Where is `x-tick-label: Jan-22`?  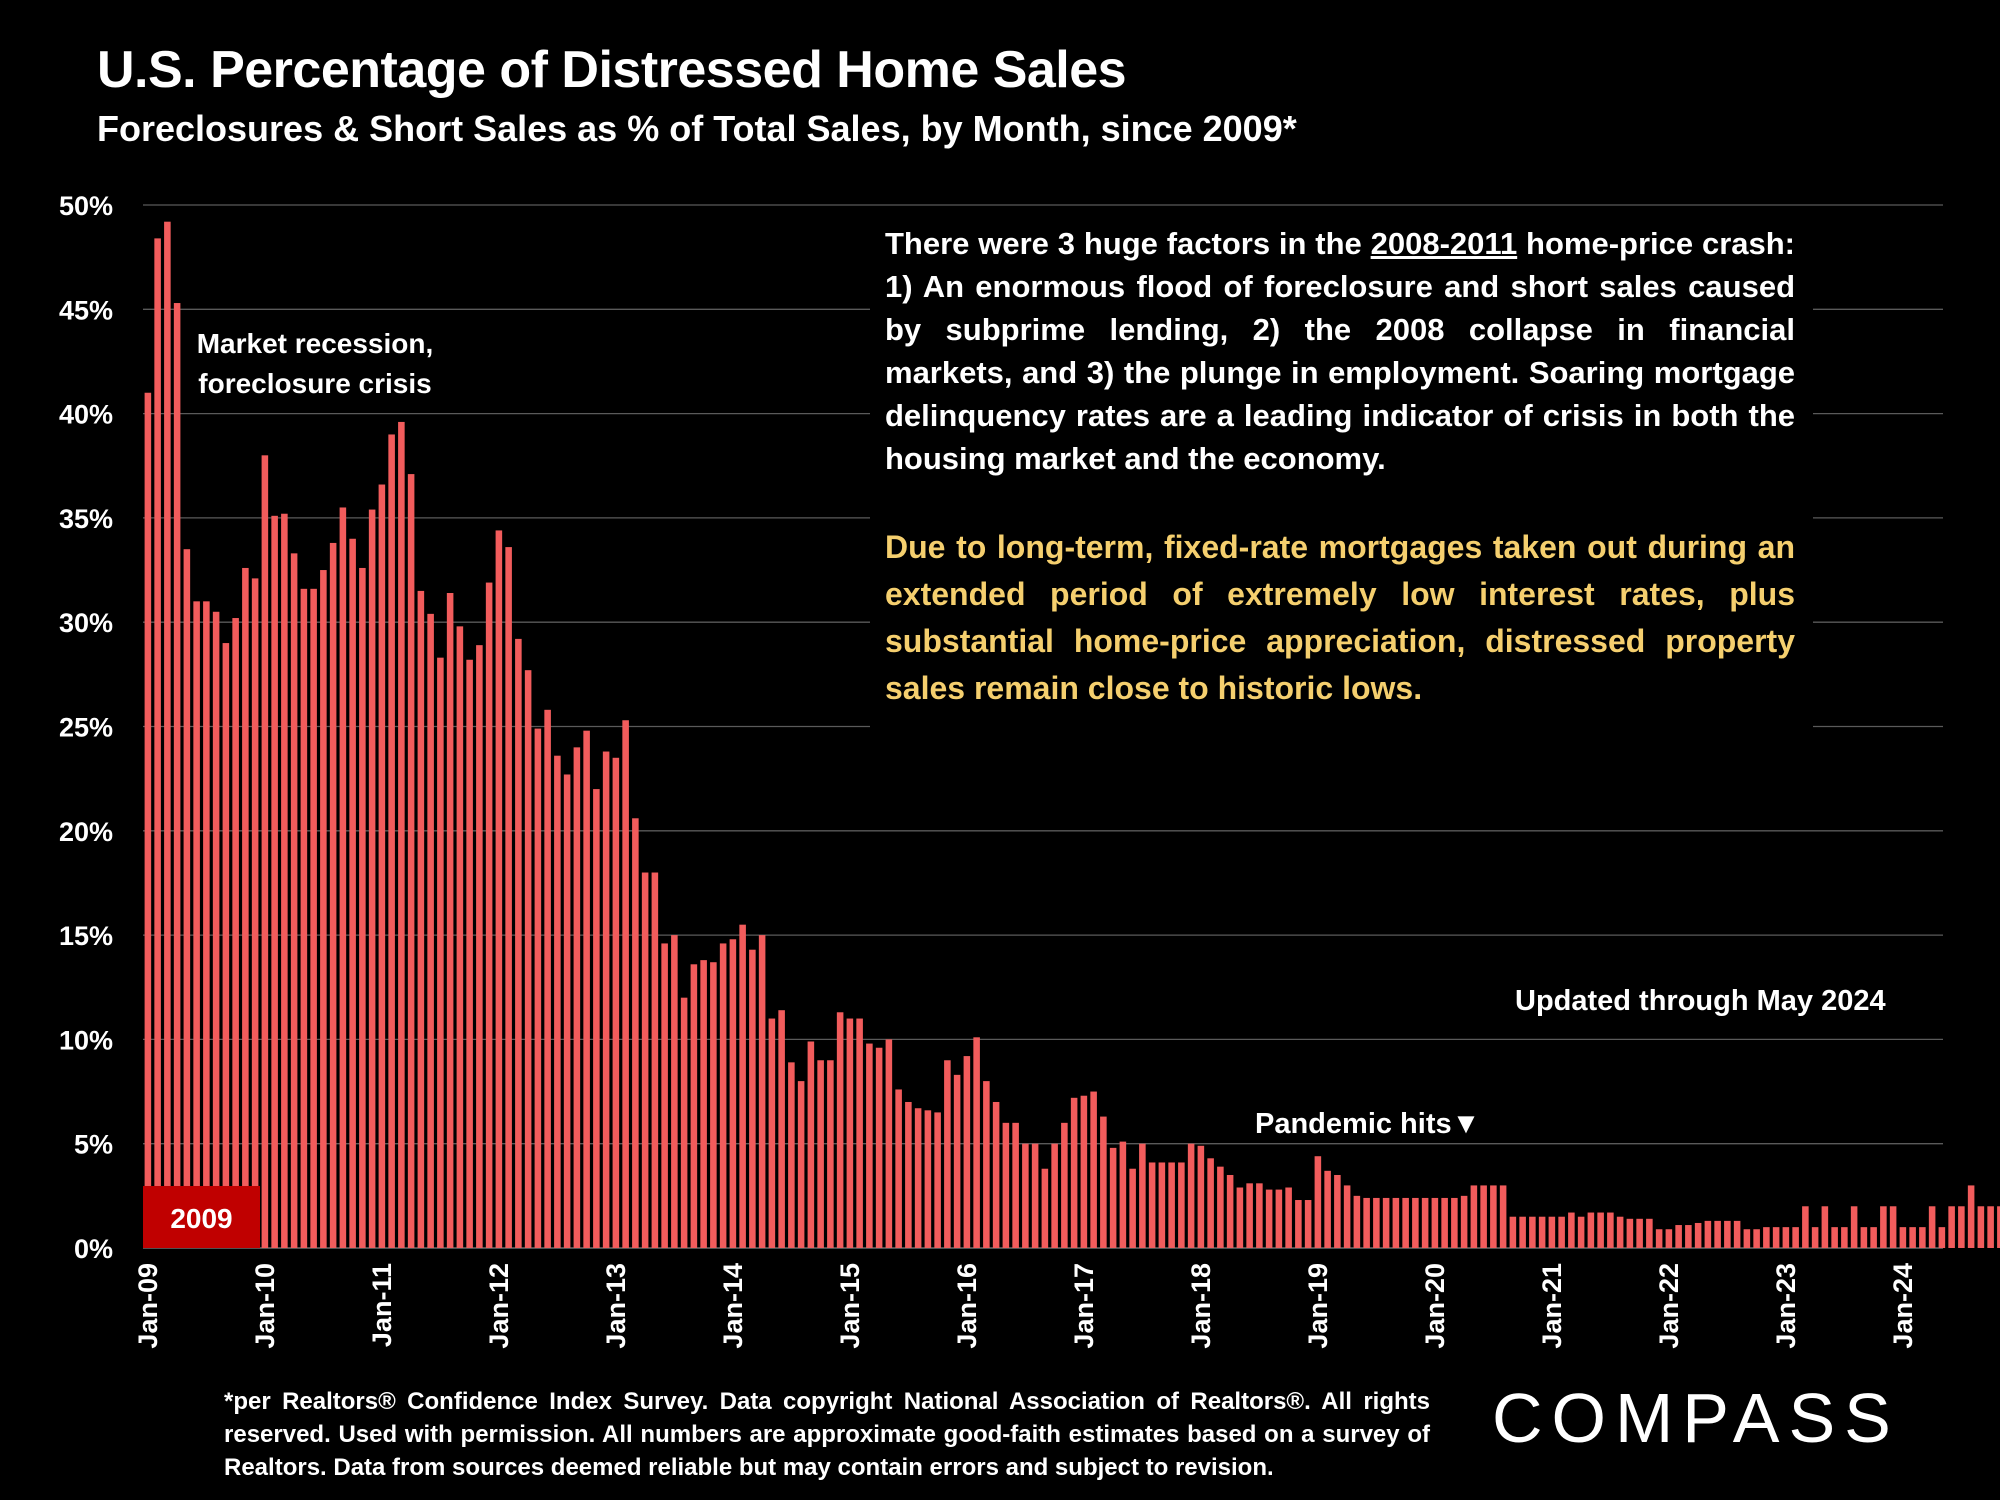
x-tick-label: Jan-22 is located at coordinates (1669, 1306).